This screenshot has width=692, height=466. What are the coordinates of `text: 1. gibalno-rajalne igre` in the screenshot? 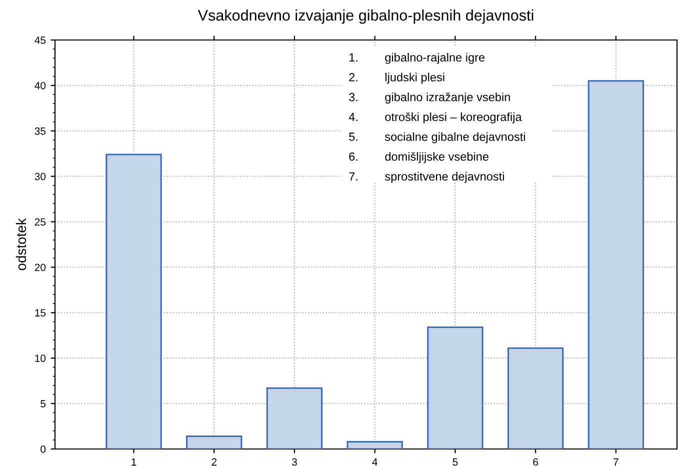 It's located at (417, 58).